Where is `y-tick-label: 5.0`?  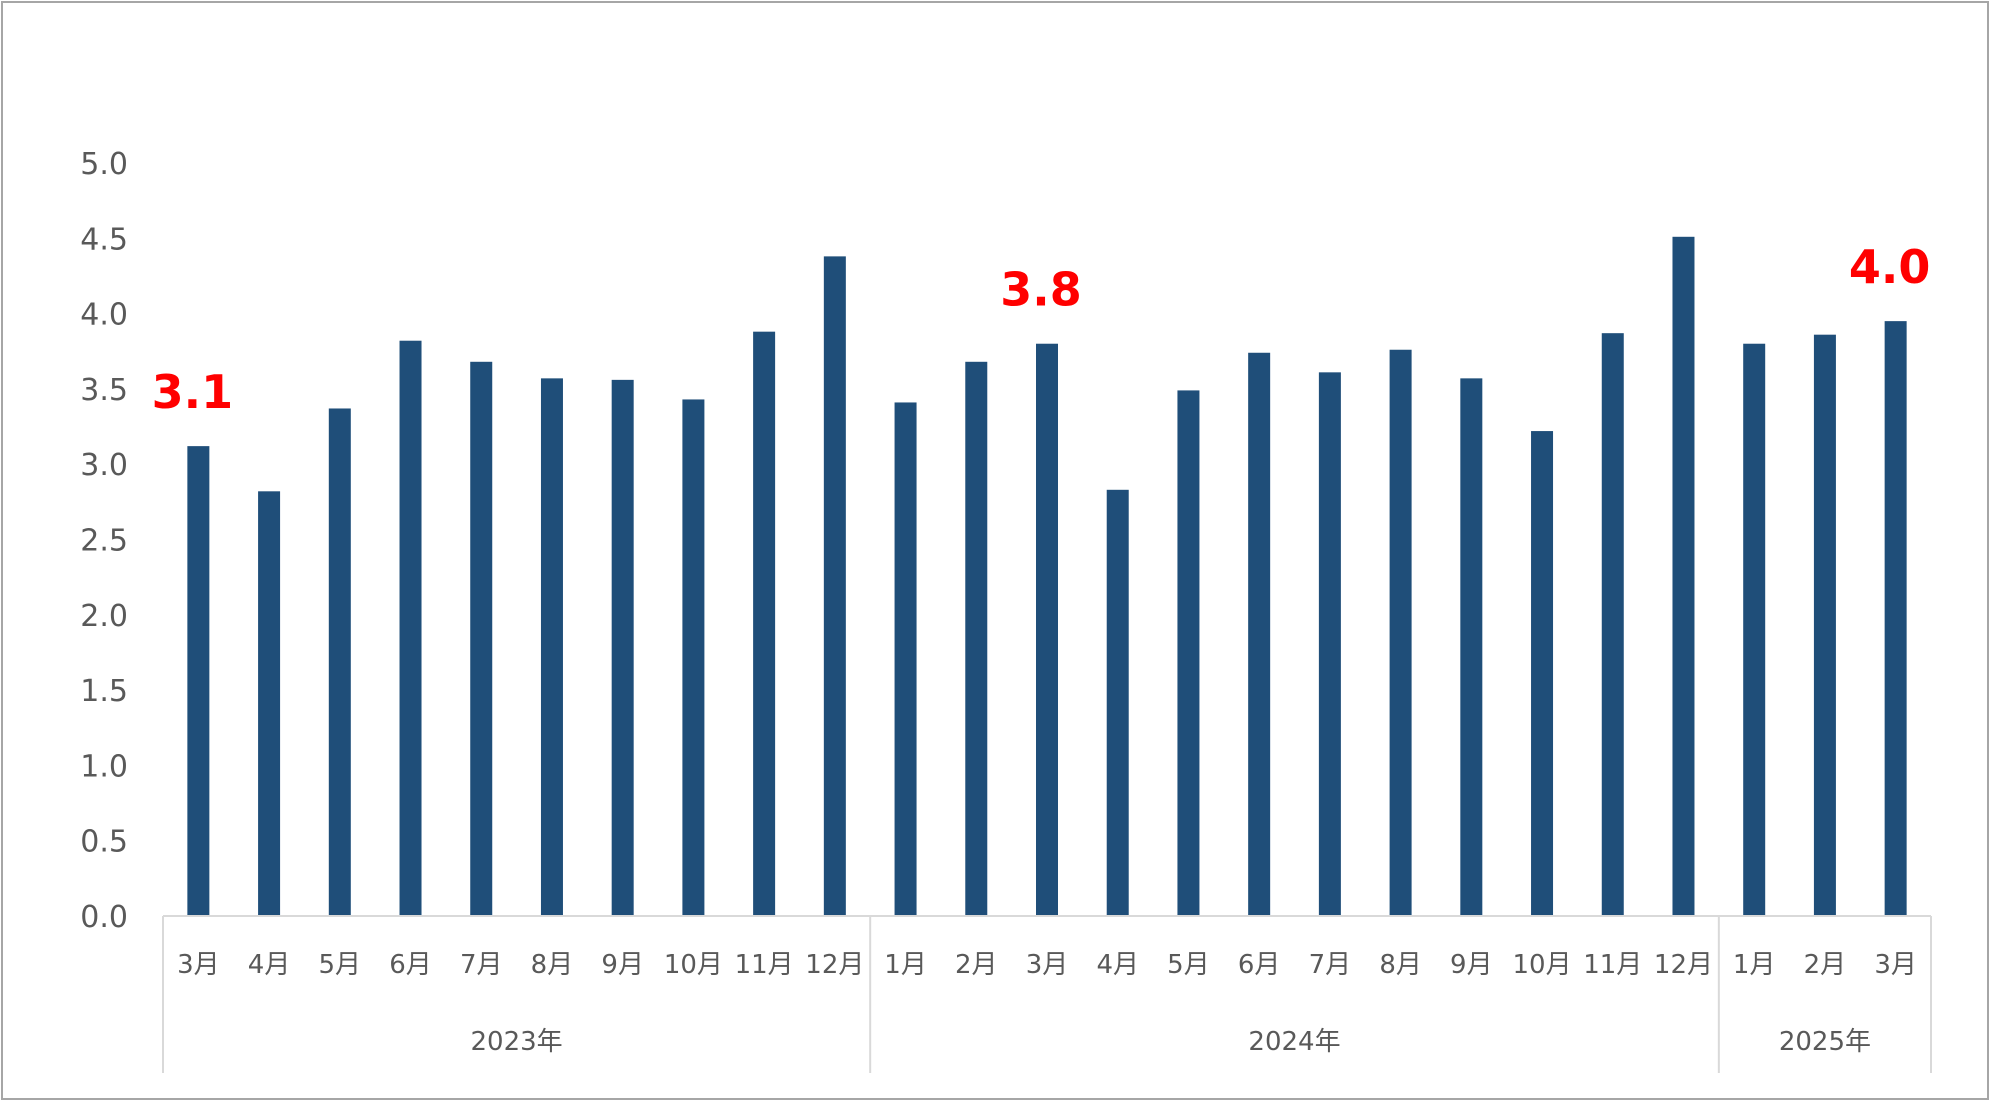
y-tick-label: 5.0 is located at coordinates (104, 164).